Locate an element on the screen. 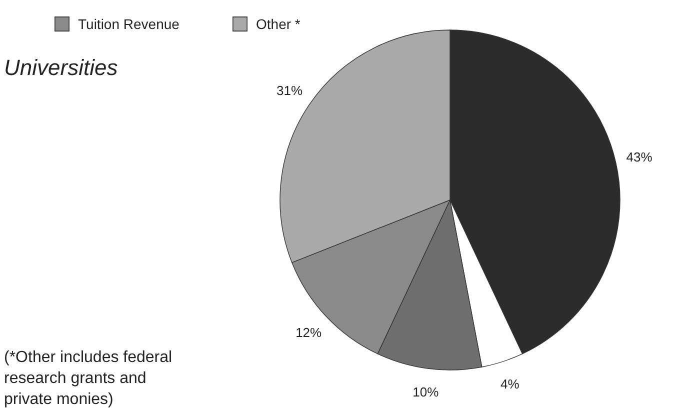  data-label: 4% is located at coordinates (510, 384).